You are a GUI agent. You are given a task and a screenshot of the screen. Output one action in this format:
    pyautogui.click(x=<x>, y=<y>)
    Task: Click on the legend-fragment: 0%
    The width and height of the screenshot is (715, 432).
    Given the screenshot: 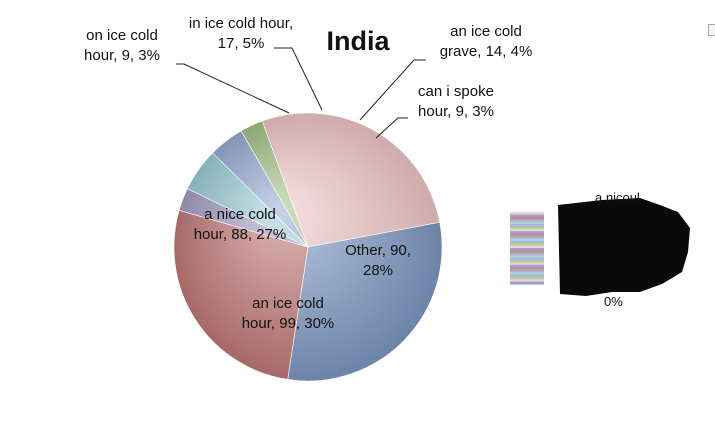 What is the action you would take?
    pyautogui.click(x=613, y=301)
    